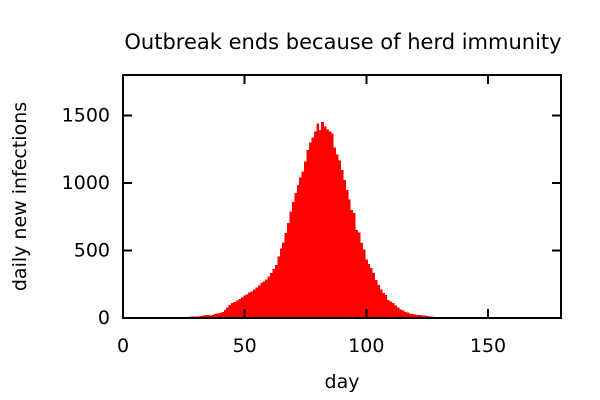 The height and width of the screenshot is (400, 600). Describe the element at coordinates (342, 42) in the screenshot. I see `chart-title: Outbreak ends because of herd immunity` at that location.